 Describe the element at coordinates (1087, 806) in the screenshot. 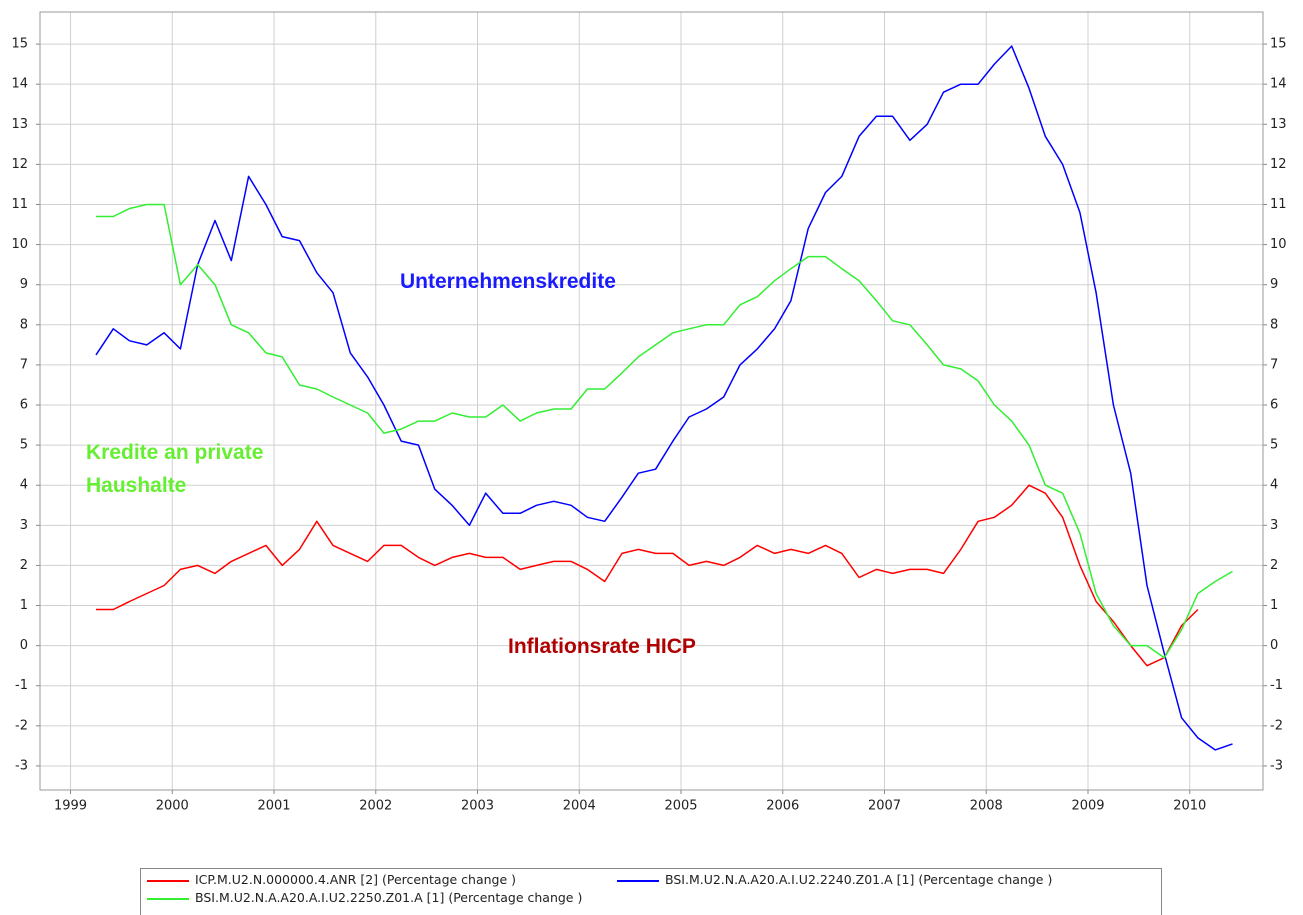

I see `x-tick-label: 2009` at that location.